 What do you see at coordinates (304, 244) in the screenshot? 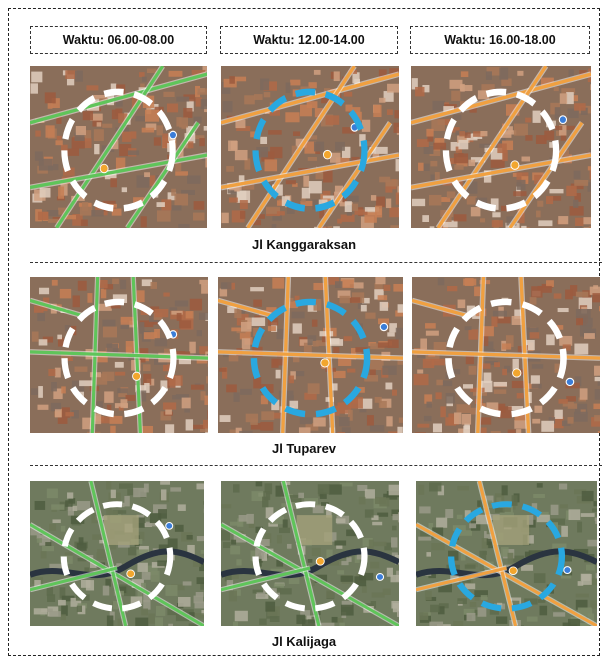
I see `road-name-1: Jl Kanggaraksan` at bounding box center [304, 244].